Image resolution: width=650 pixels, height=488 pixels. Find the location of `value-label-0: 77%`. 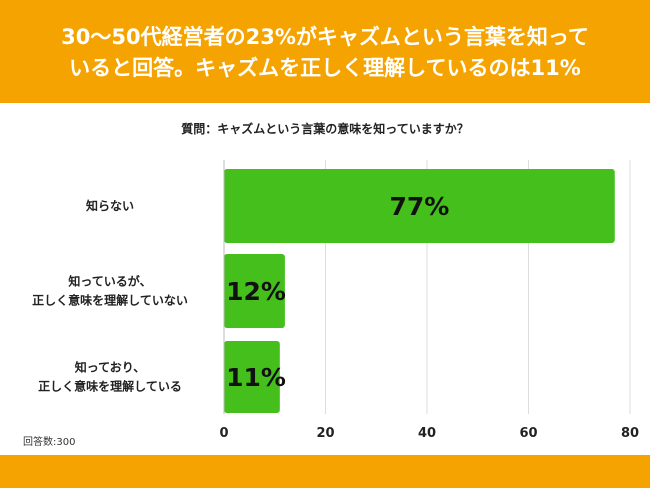

value-label-0: 77% is located at coordinates (419, 206).